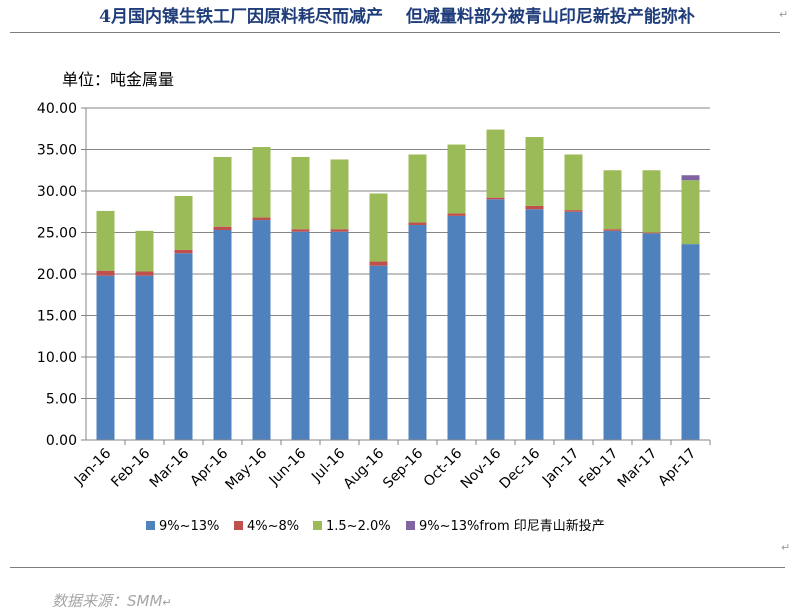  What do you see at coordinates (395, 32) in the screenshot?
I see `title-underline` at bounding box center [395, 32].